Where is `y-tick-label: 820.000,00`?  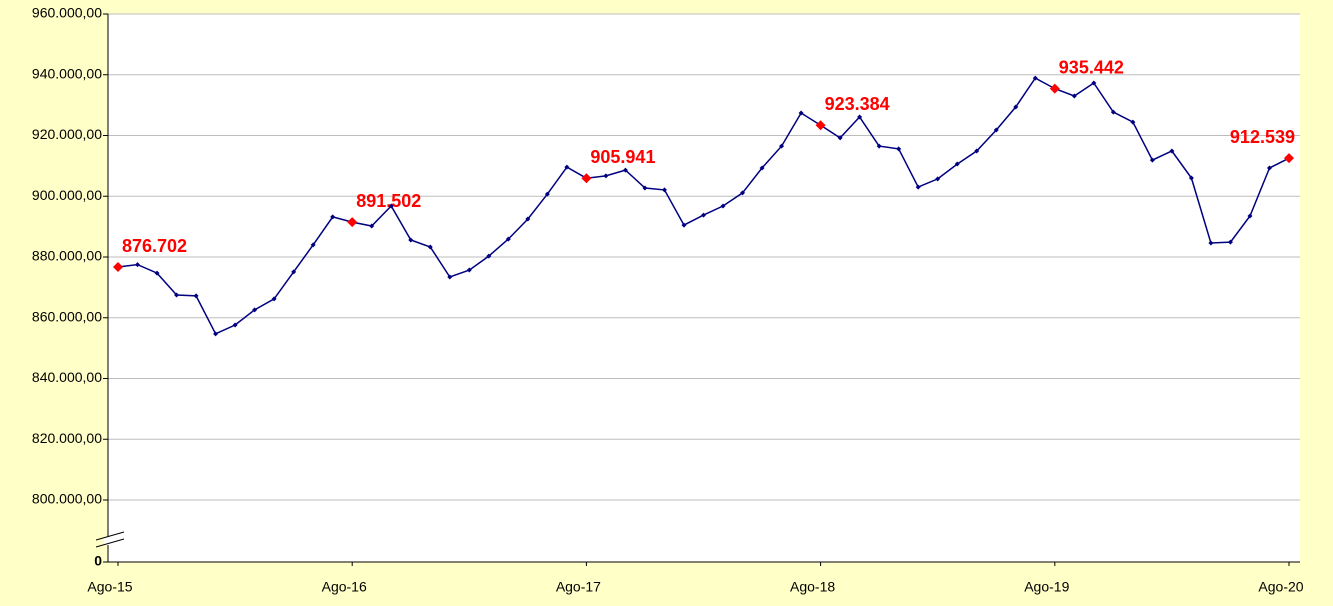 y-tick-label: 820.000,00 is located at coordinates (67, 438).